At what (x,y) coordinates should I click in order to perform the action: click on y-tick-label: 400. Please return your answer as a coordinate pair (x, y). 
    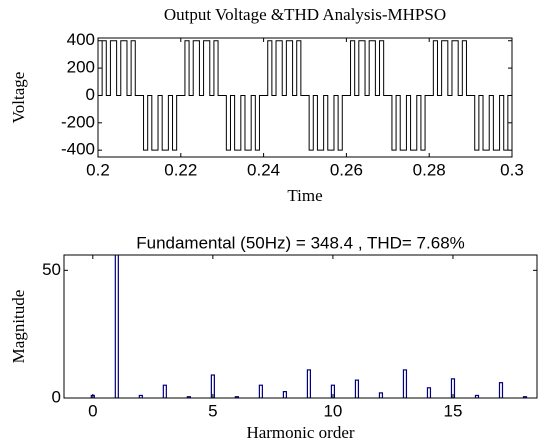
    Looking at the image, I should click on (81, 39).